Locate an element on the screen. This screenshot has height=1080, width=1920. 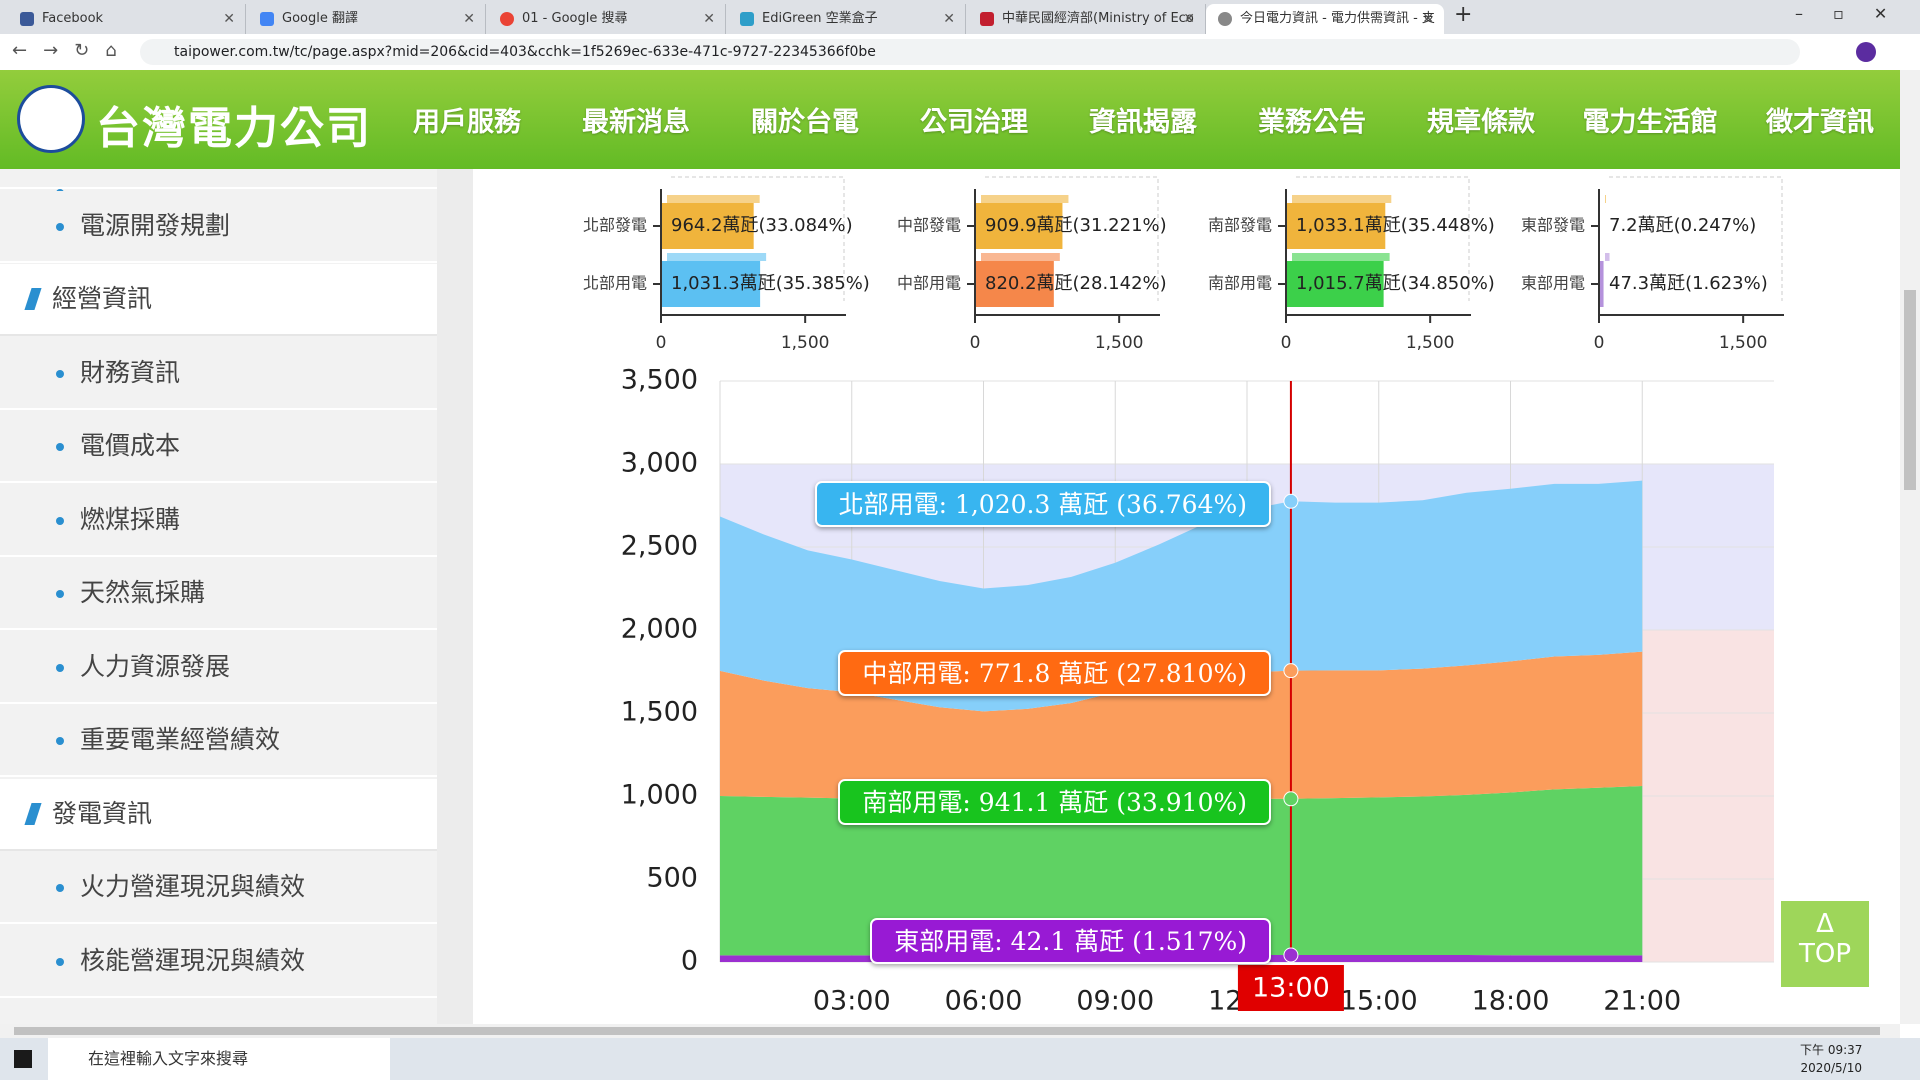
tab: Google 翻譯 ✕ is located at coordinates (367, 19).